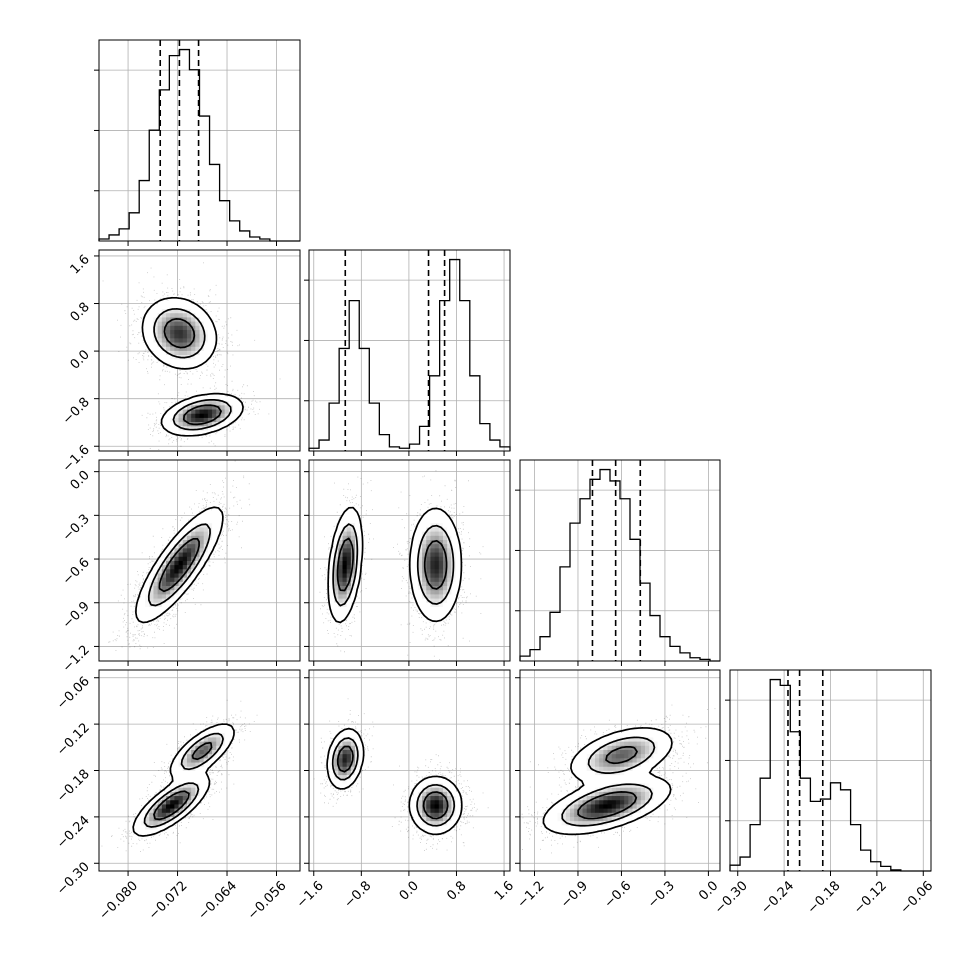  Describe the element at coordinates (409, 770) in the screenshot. I see `panel-content` at that location.